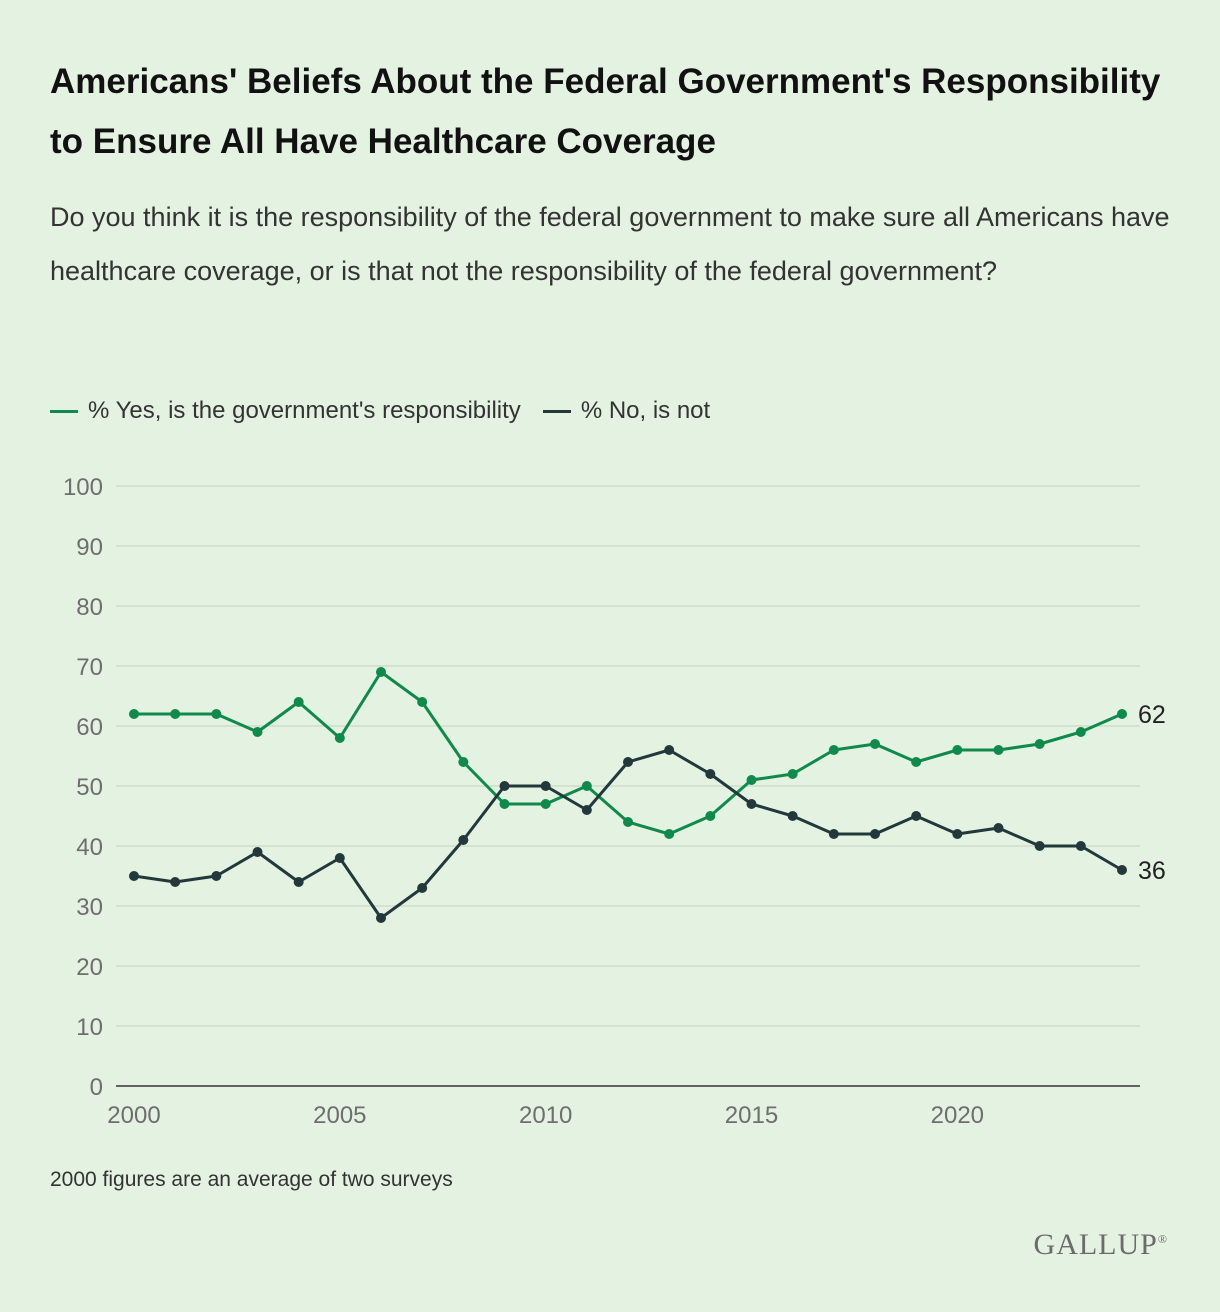 The height and width of the screenshot is (1312, 1220). I want to click on data-point-s0-2001, so click(175, 714).